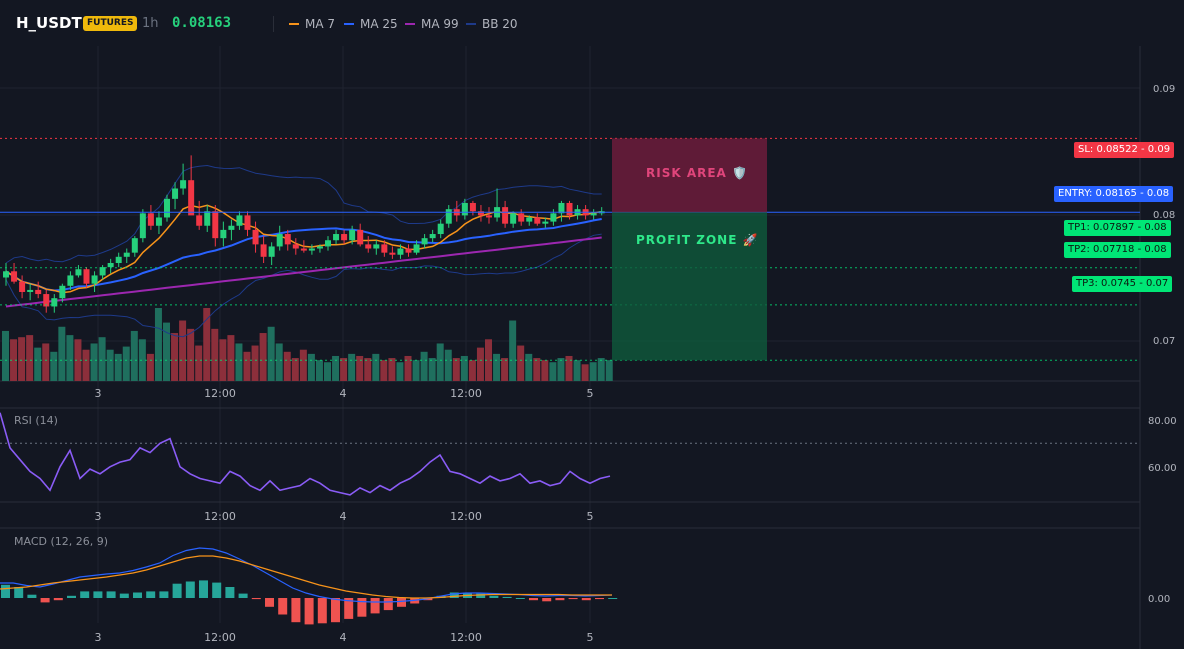 The width and height of the screenshot is (1184, 649). I want to click on legend-ma7: MA 7, so click(312, 24).